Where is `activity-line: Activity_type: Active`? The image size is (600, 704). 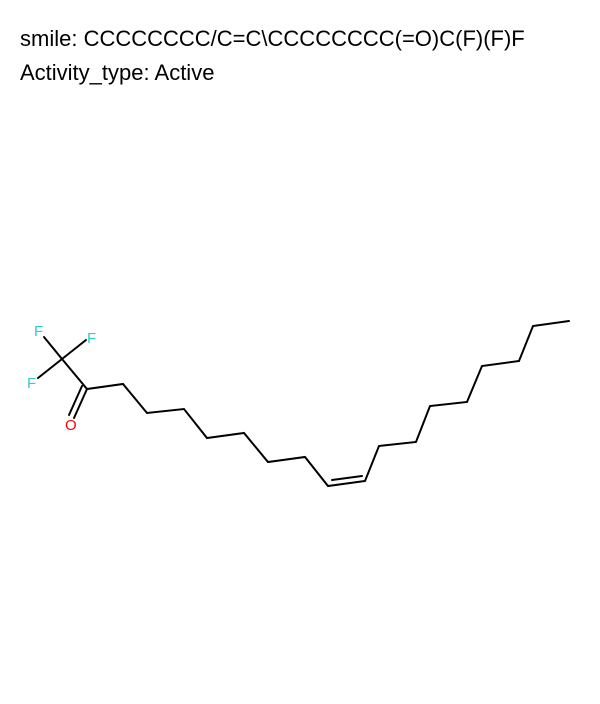 activity-line: Activity_type: Active is located at coordinates (117, 73).